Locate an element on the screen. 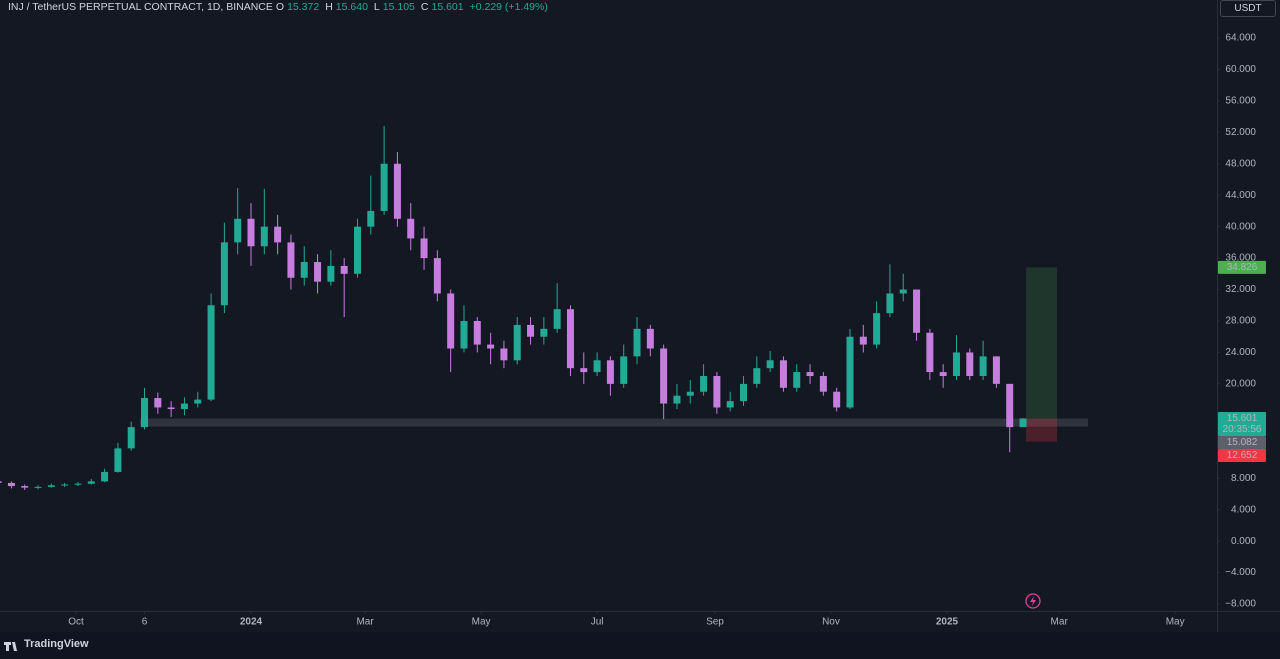  y-tick-label: 24.000 is located at coordinates (1240, 352).